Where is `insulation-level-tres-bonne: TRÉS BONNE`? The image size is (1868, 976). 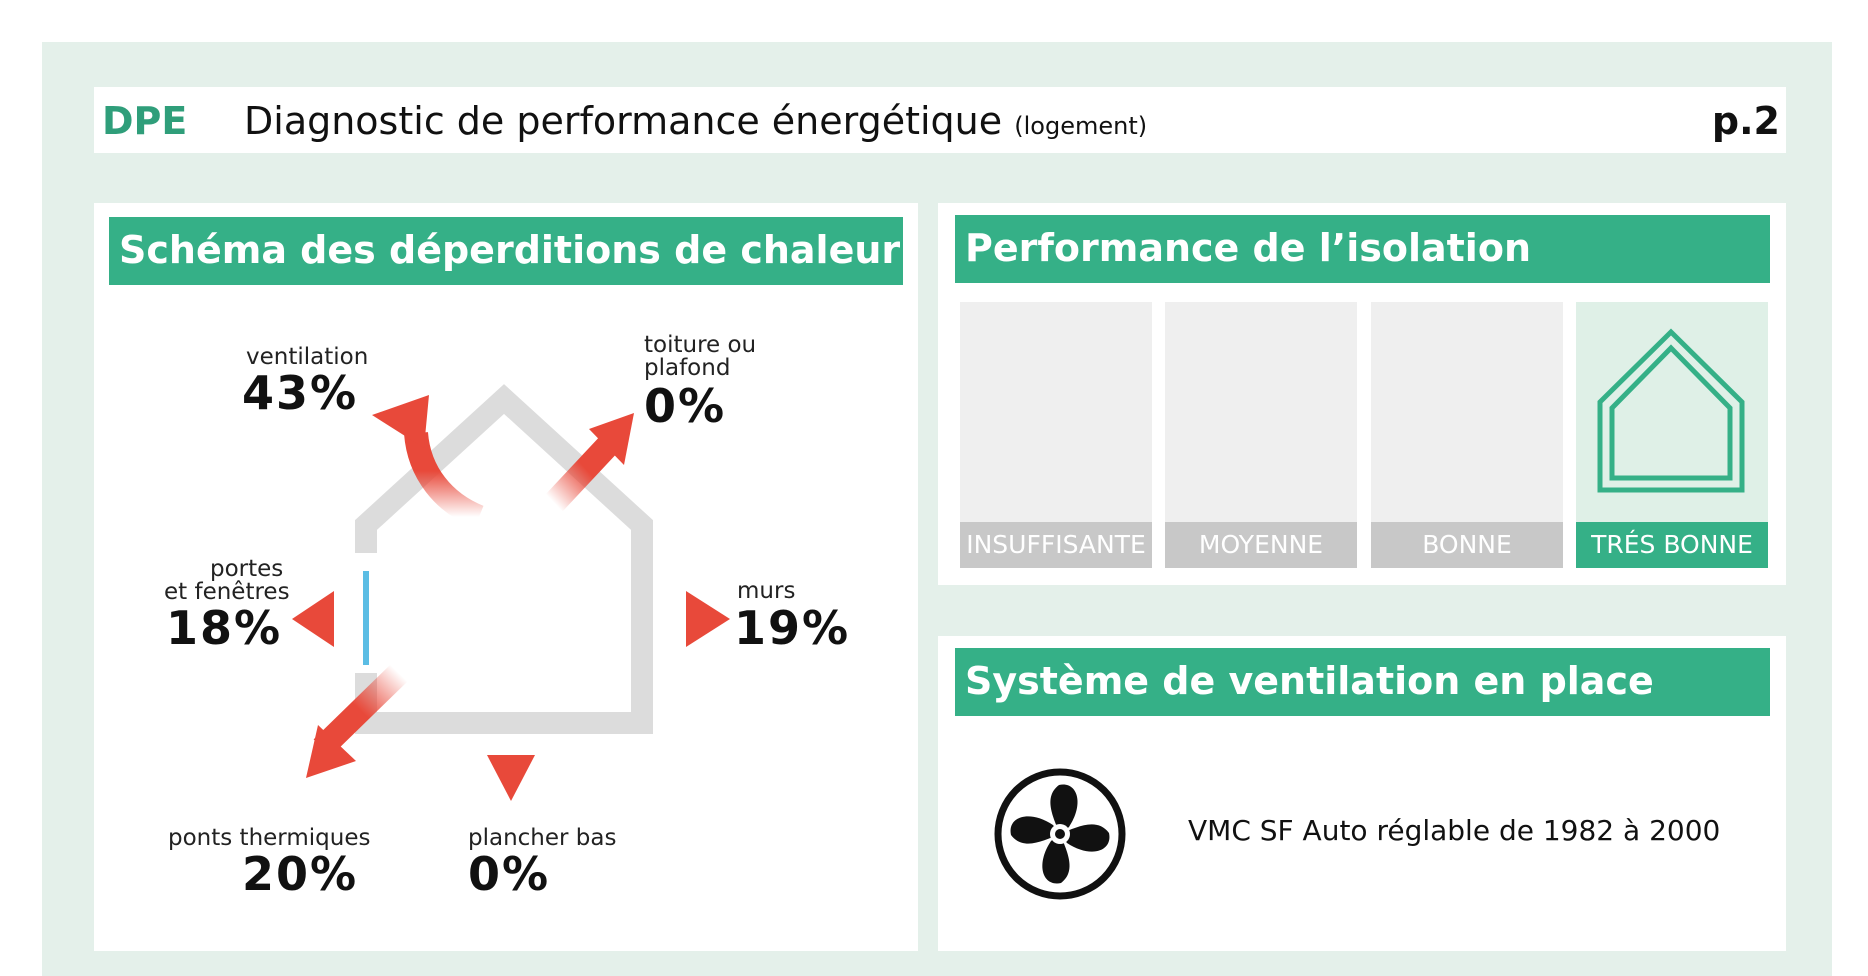
insulation-level-tres-bonne: TRÉS BONNE is located at coordinates (1672, 435).